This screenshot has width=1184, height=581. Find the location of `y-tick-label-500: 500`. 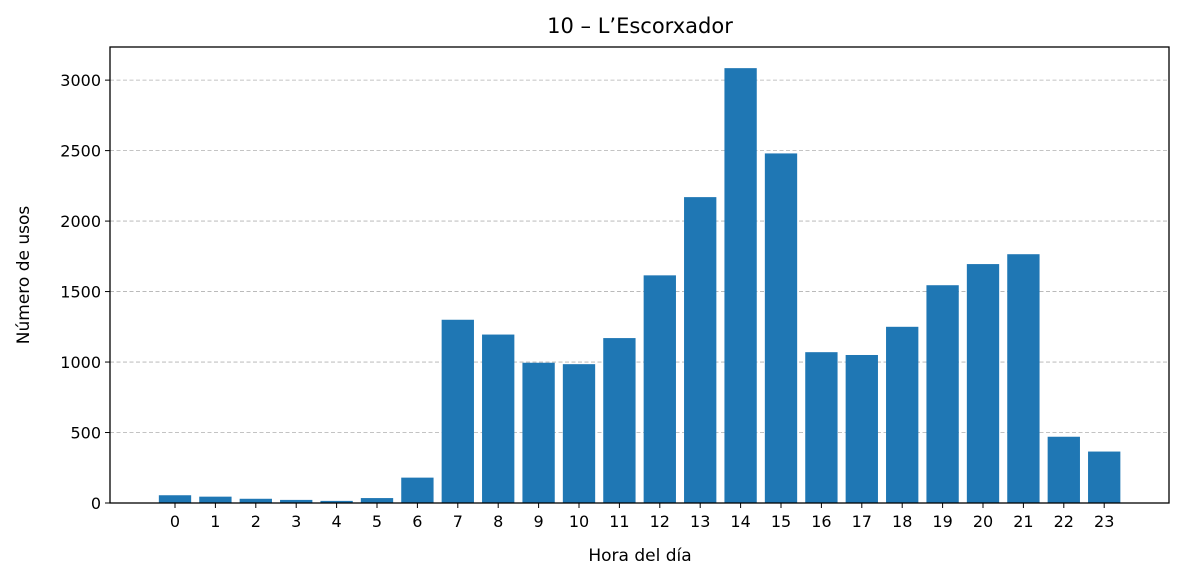

y-tick-label-500: 500 is located at coordinates (85, 433).